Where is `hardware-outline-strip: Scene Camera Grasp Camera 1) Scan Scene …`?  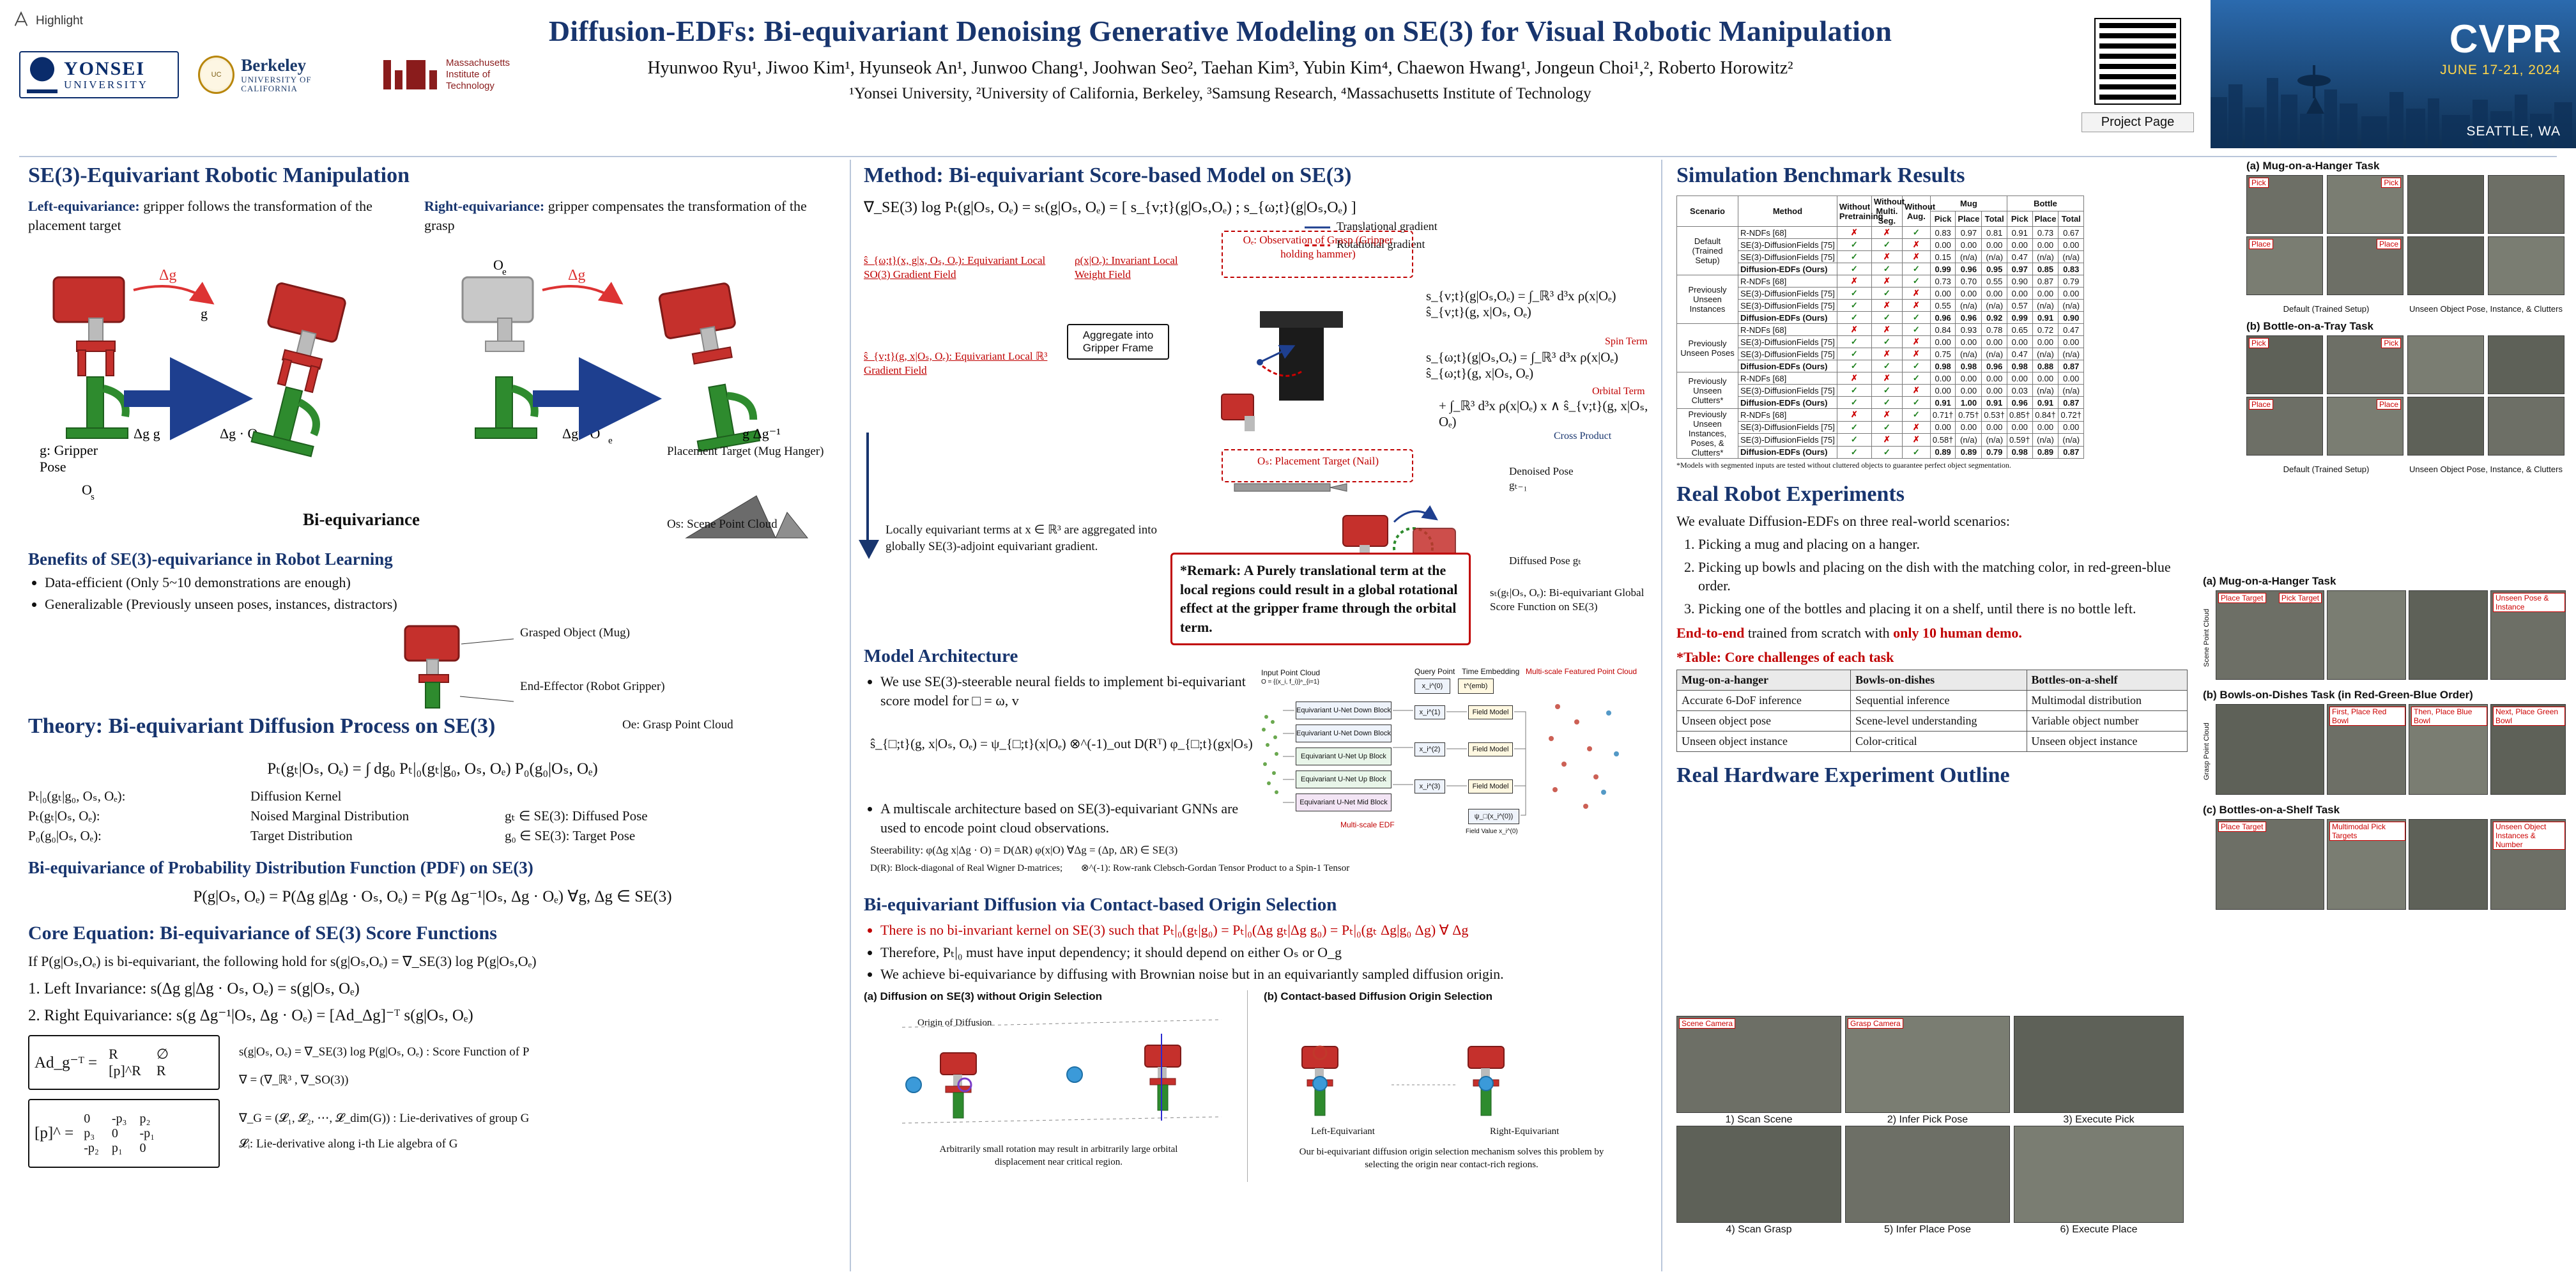 hardware-outline-strip: Scene Camera Grasp Camera 1) Scan Scene … is located at coordinates (1932, 1131).